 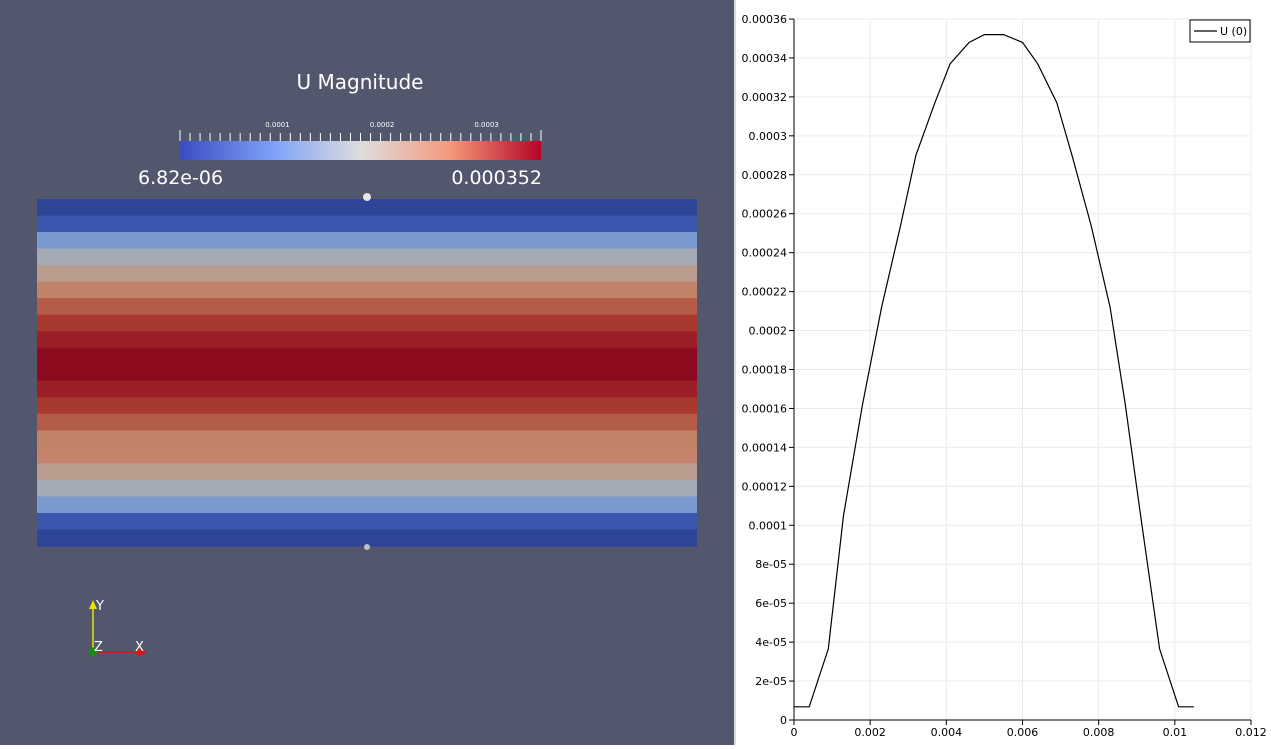 I want to click on y-tick-label: 0.00036, so click(x=765, y=19).